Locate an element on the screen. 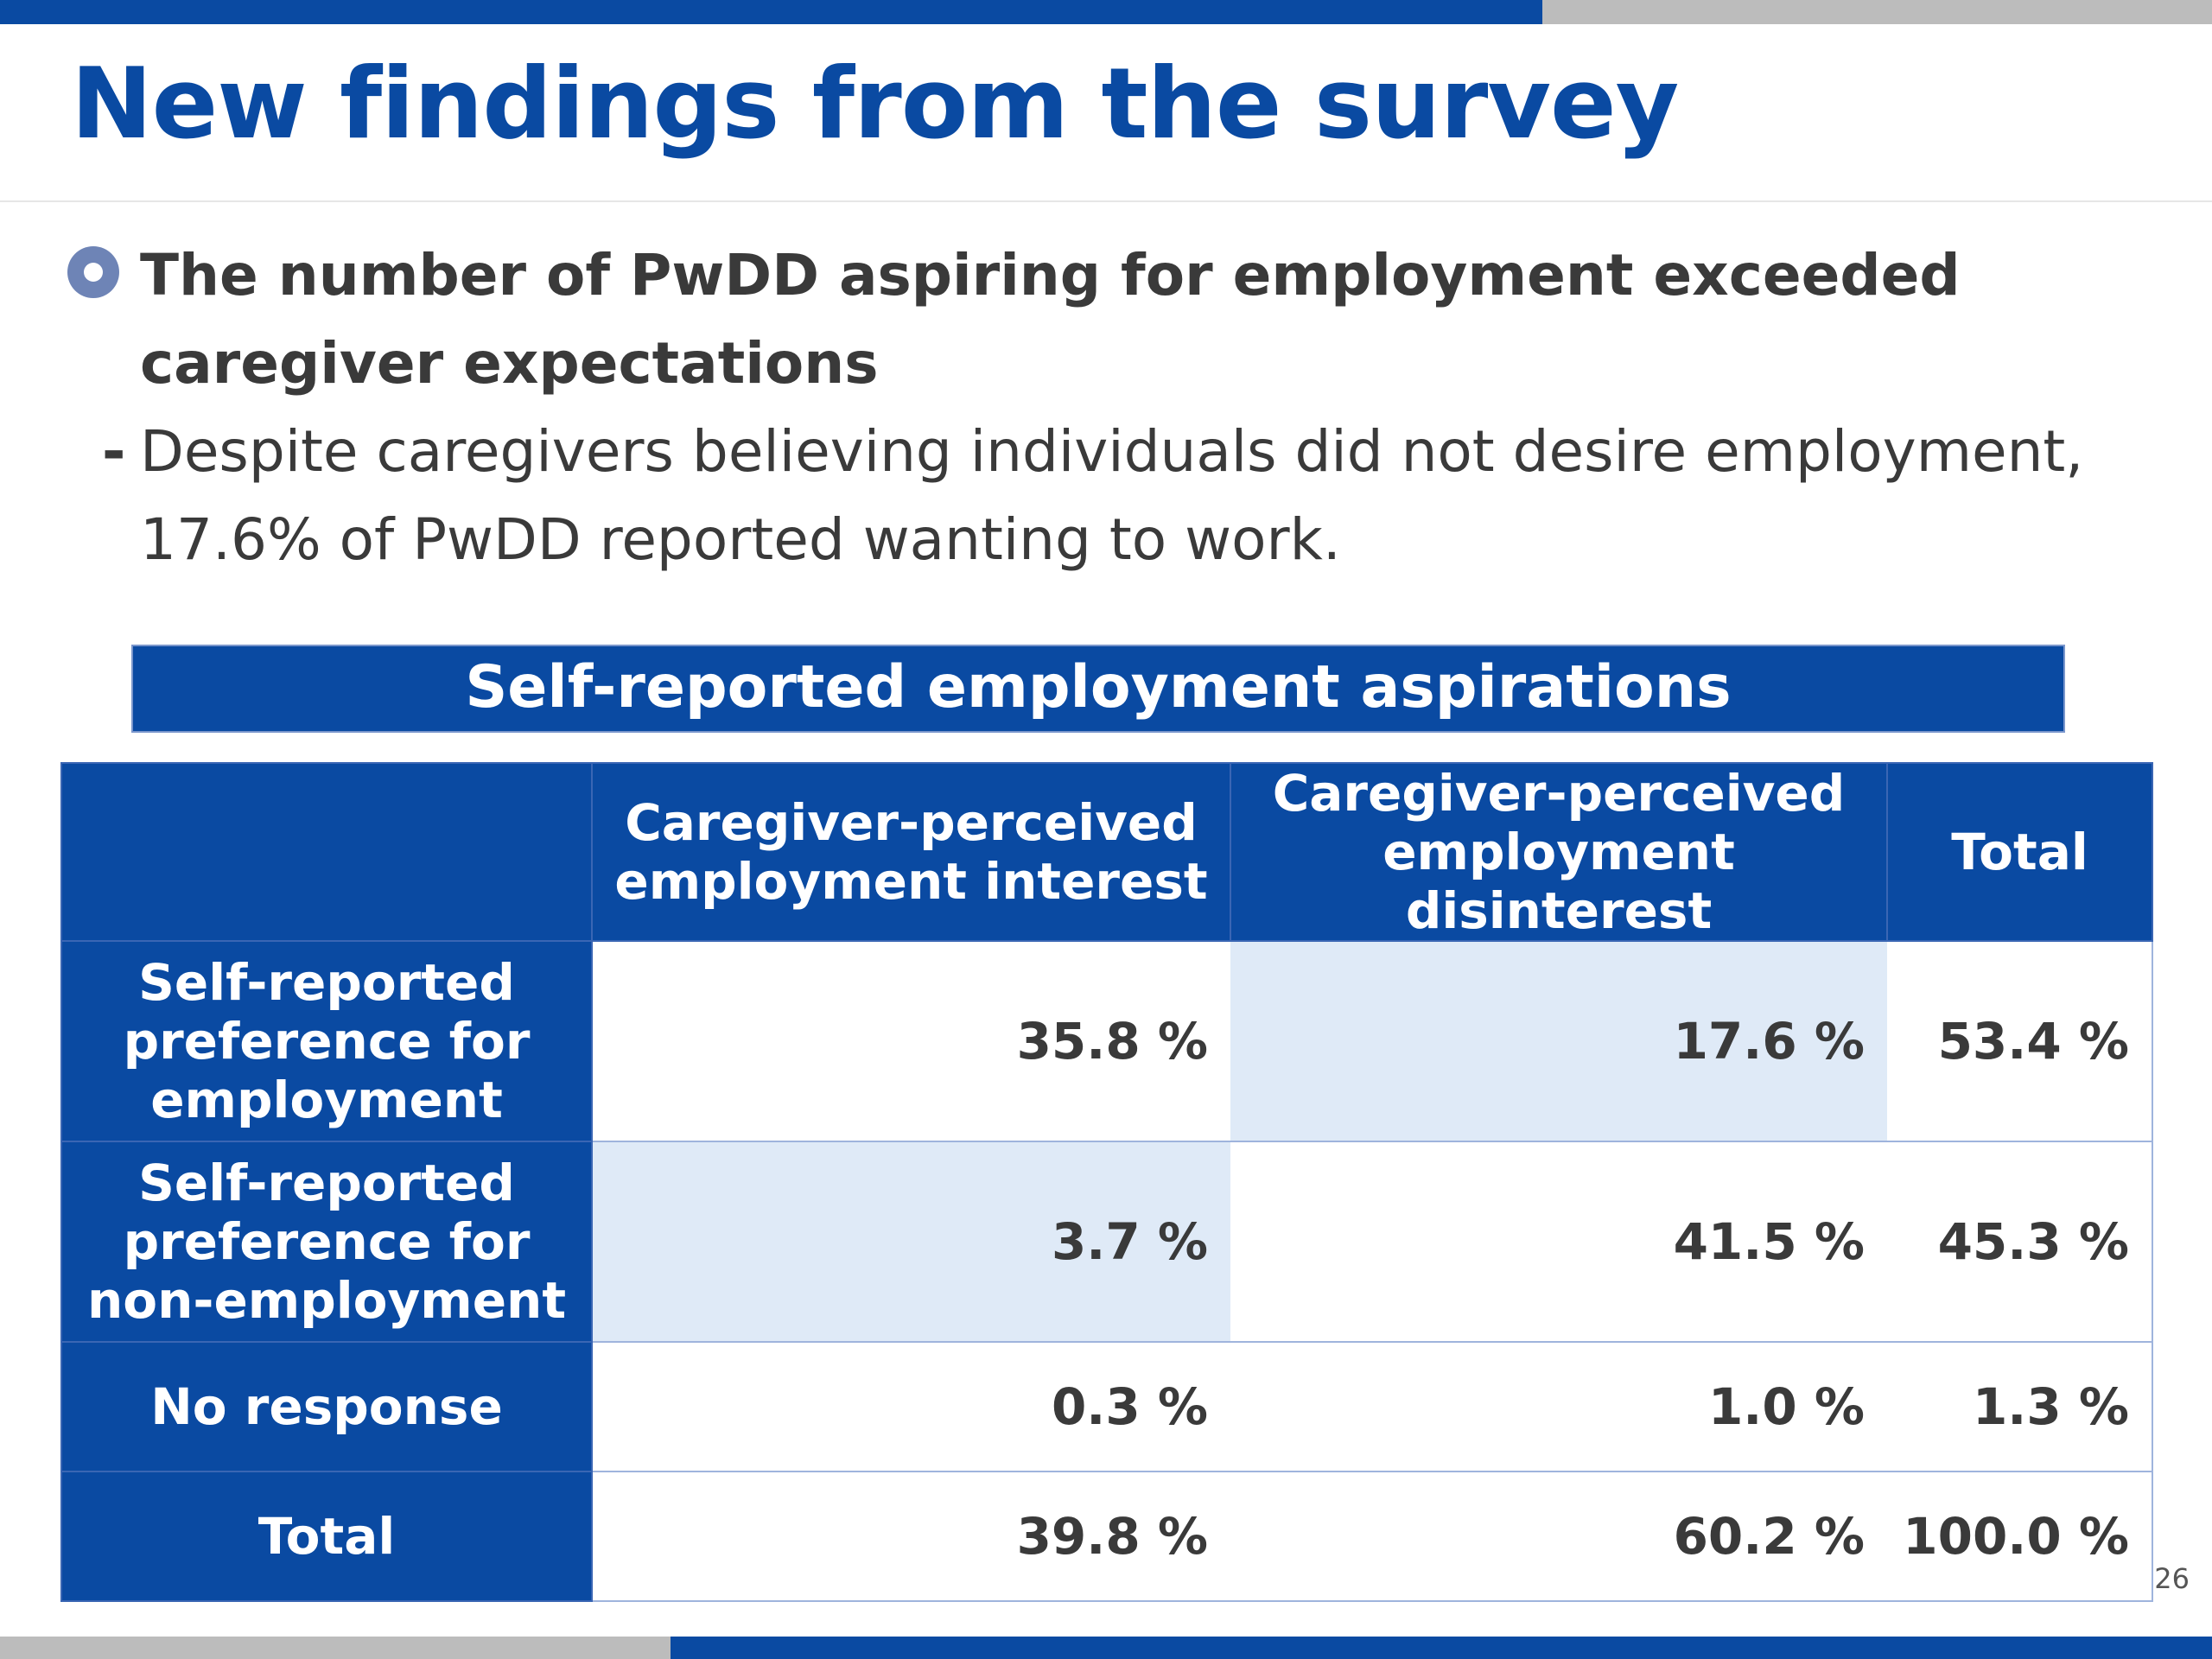  row-label-no-response: No response is located at coordinates (326, 1406).